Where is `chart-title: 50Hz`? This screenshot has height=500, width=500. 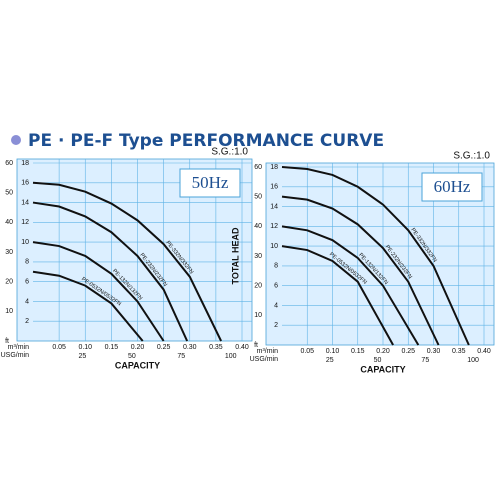
chart-title: 50Hz is located at coordinates (210, 182).